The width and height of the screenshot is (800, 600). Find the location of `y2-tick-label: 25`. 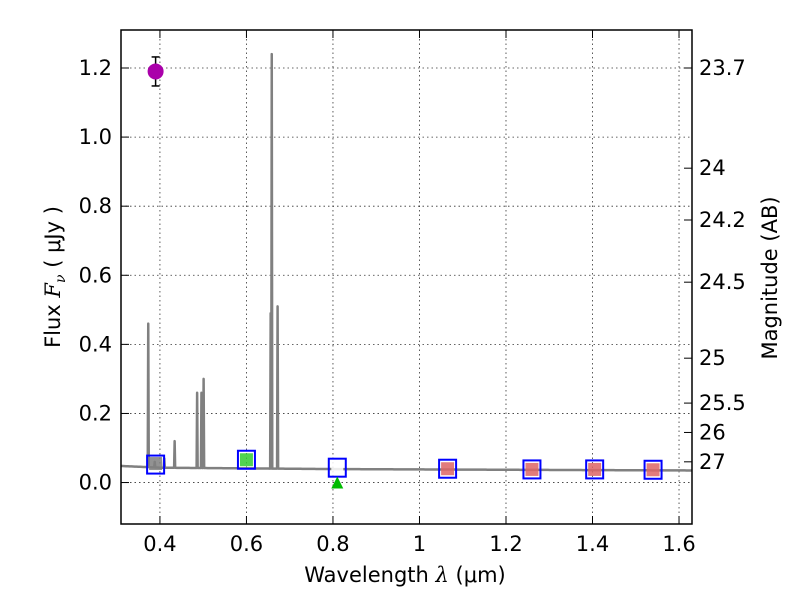

y2-tick-label: 25 is located at coordinates (712, 358).